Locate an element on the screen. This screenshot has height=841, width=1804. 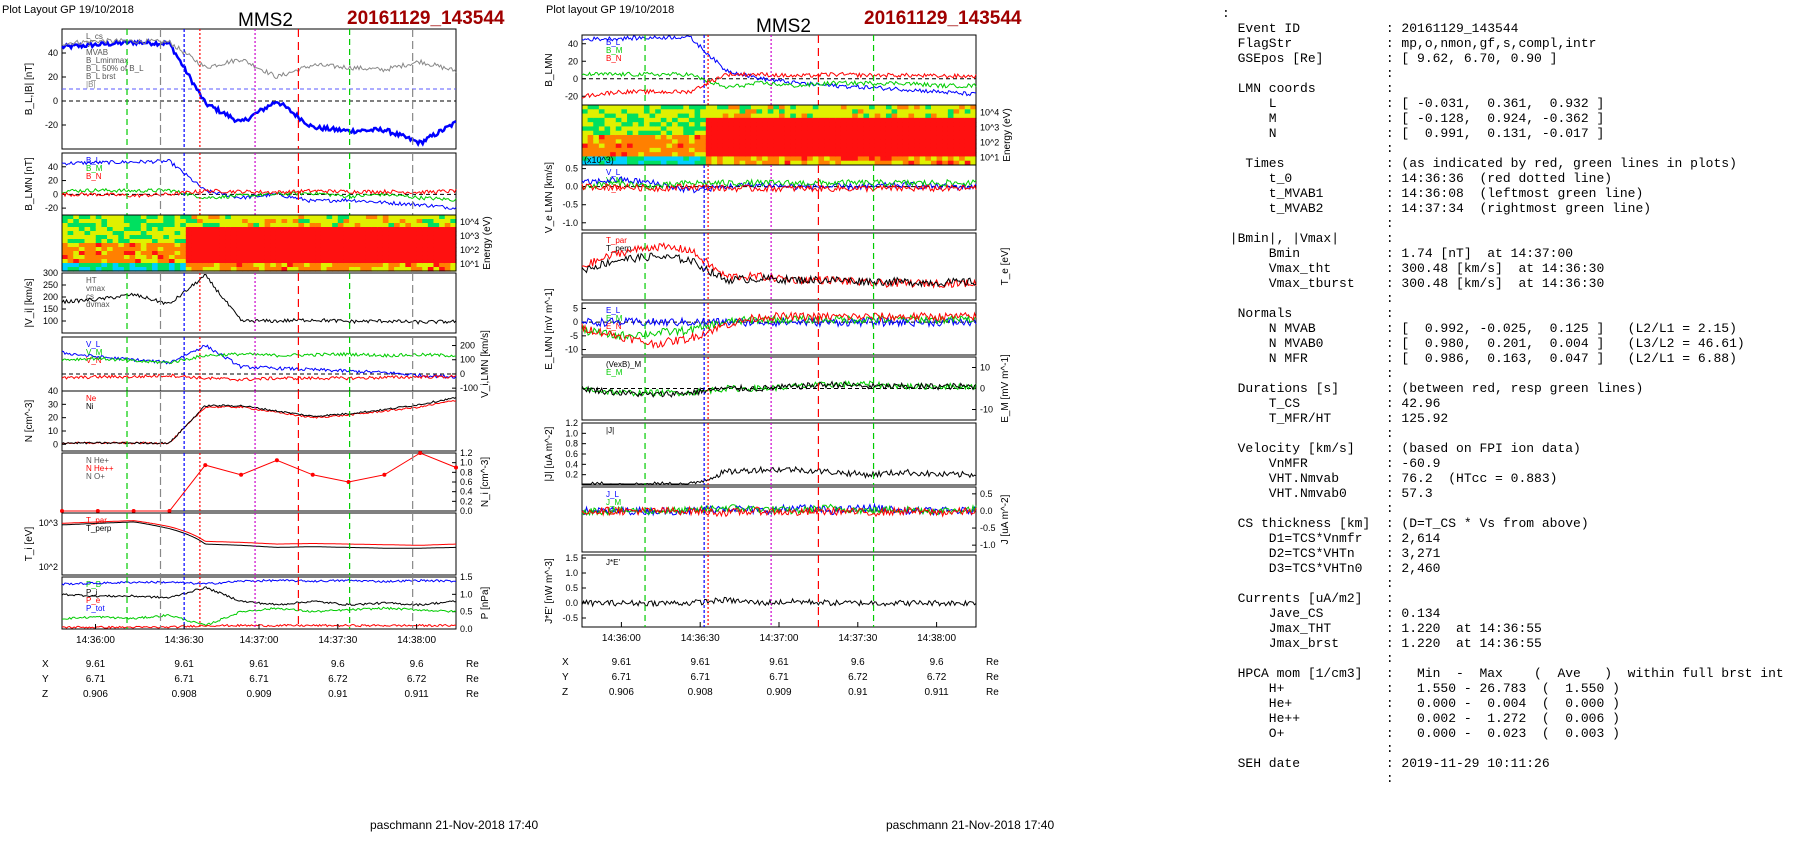
legend-entry: E_M is located at coordinates (614, 318).